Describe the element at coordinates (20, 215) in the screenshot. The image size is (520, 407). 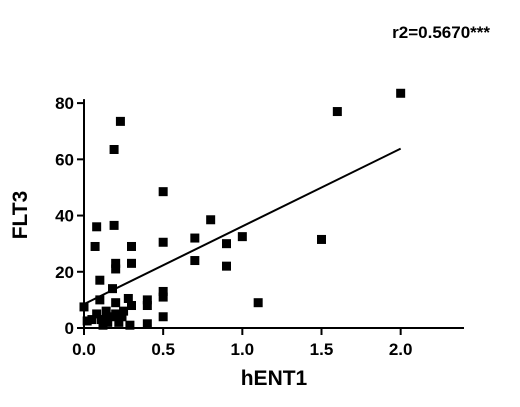
I see `y-axis-title: FLT3` at that location.